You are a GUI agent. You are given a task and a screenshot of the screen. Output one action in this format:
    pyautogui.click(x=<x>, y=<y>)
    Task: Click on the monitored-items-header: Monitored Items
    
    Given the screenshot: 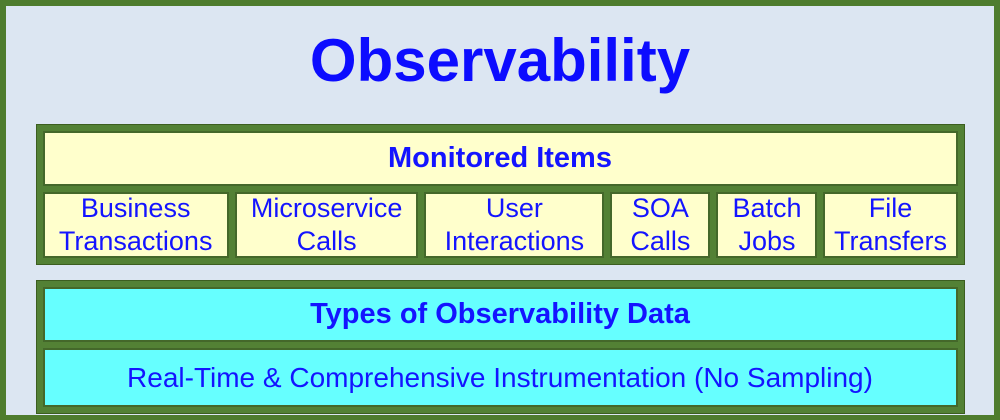 What is the action you would take?
    pyautogui.click(x=500, y=158)
    